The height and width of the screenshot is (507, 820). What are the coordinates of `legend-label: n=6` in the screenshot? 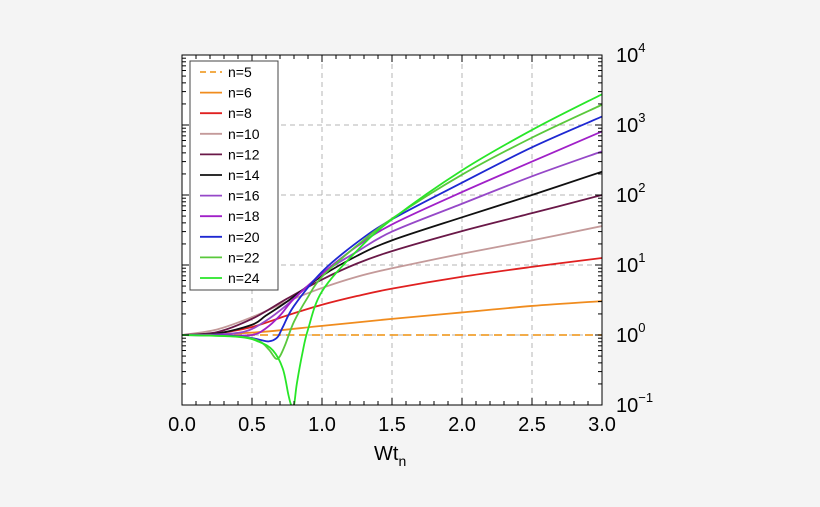 It's located at (240, 93).